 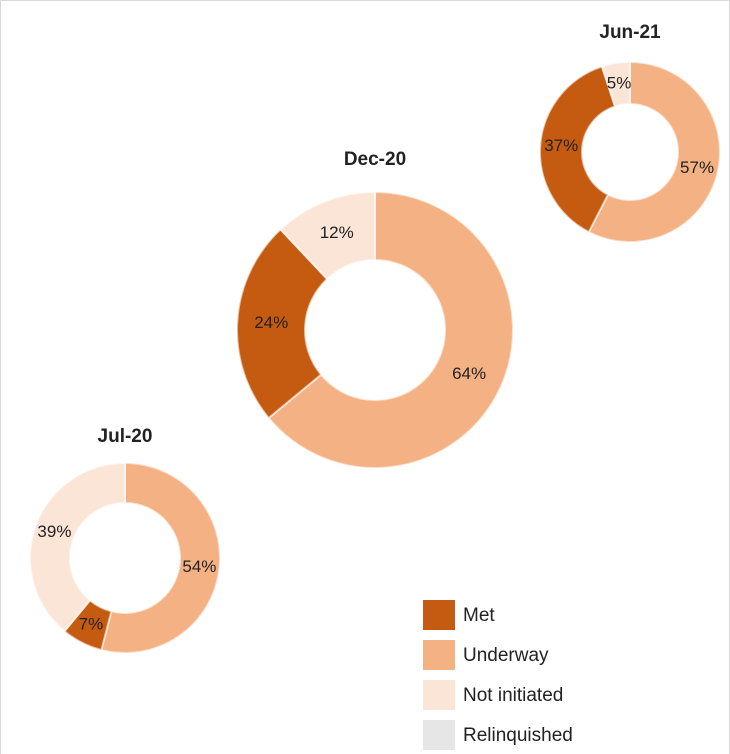 I want to click on donut-title: Jul-20, so click(x=125, y=436).